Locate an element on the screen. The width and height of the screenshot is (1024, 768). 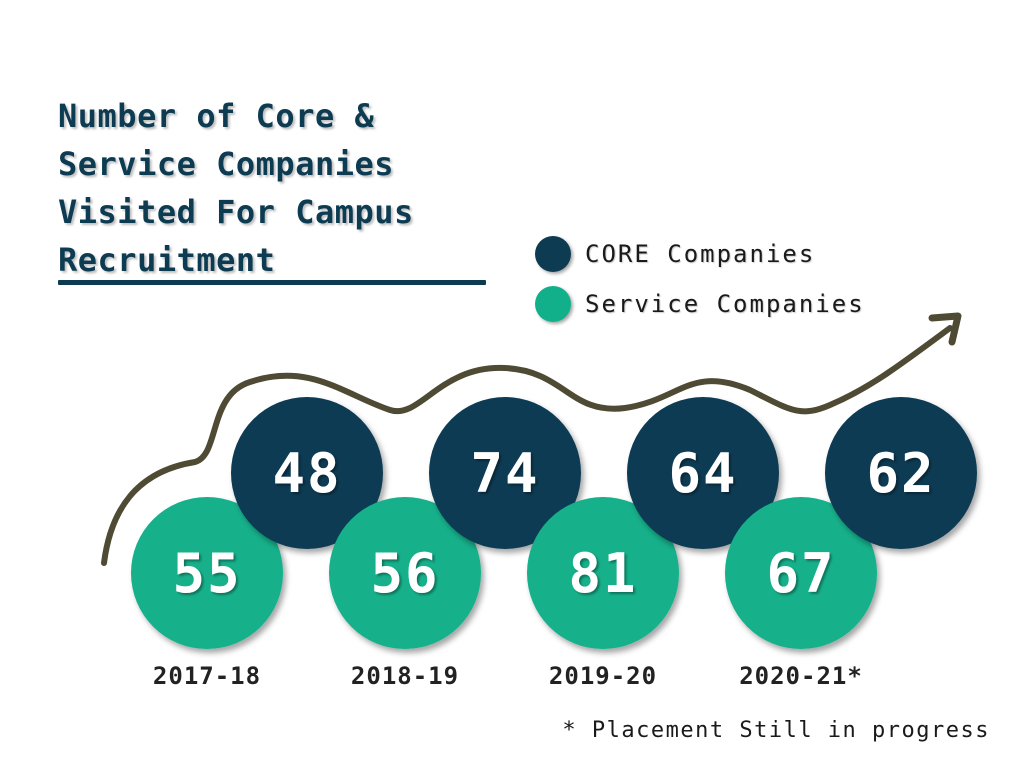
core-value-2020-21: 62 is located at coordinates (900, 473).